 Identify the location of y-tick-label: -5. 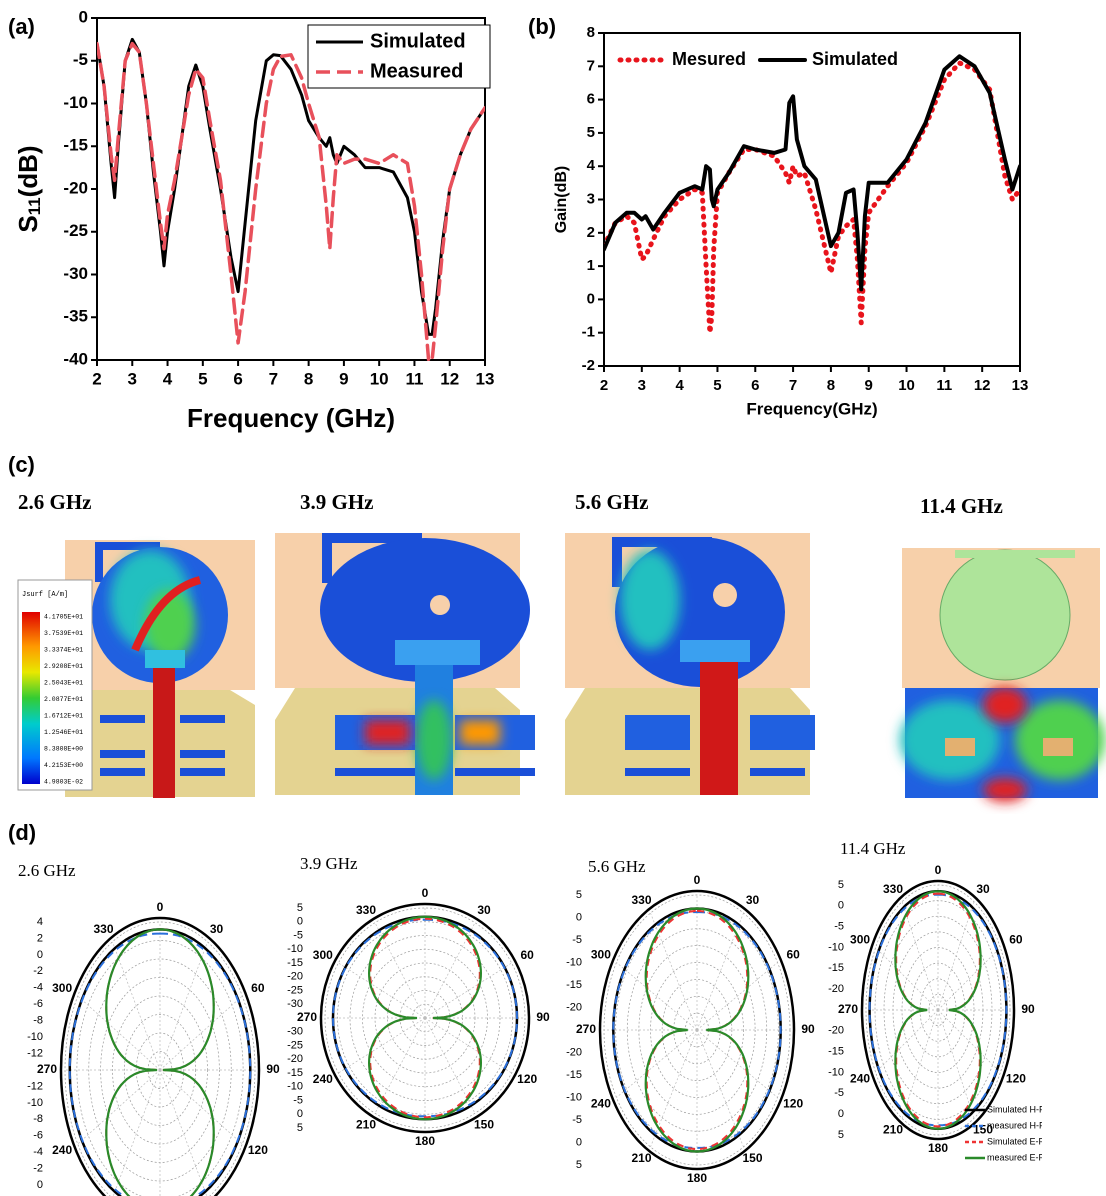
(80, 59).